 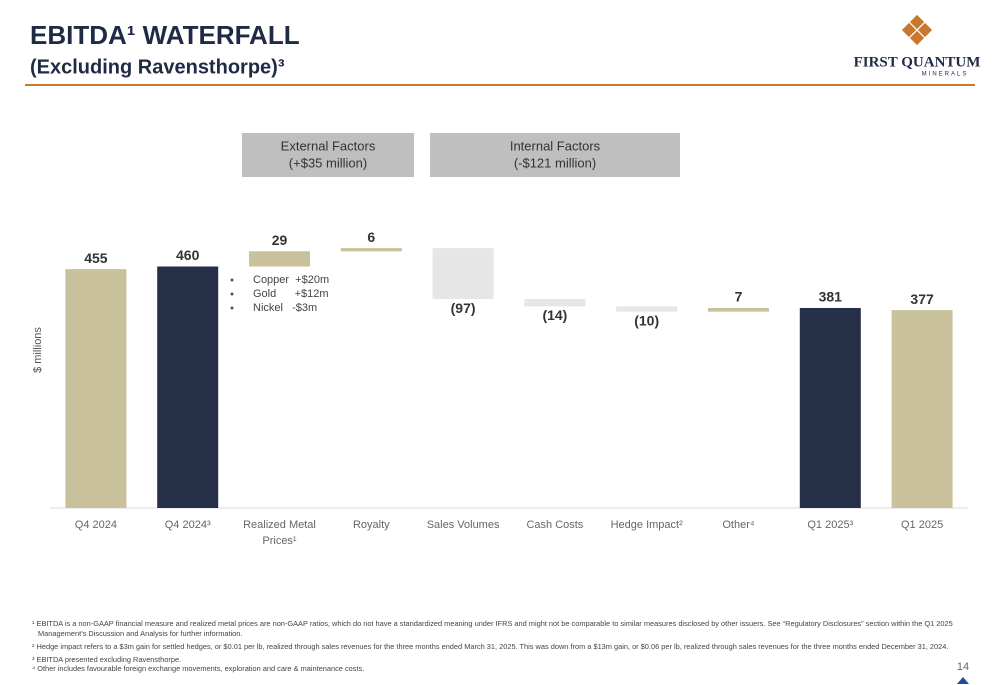 What do you see at coordinates (463, 308) in the screenshot?
I see `value-label: (97)` at bounding box center [463, 308].